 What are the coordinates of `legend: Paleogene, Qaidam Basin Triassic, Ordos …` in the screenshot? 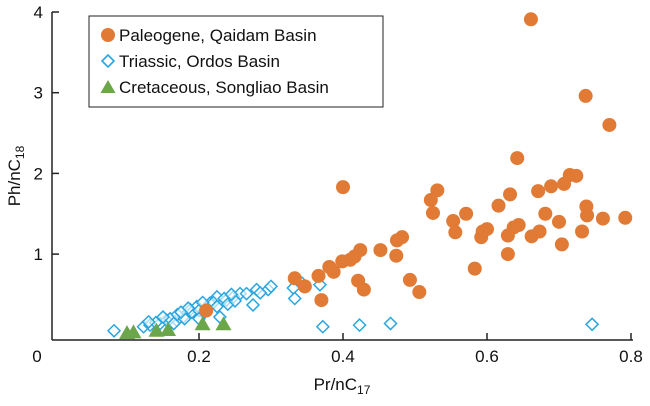 It's located at (236, 61).